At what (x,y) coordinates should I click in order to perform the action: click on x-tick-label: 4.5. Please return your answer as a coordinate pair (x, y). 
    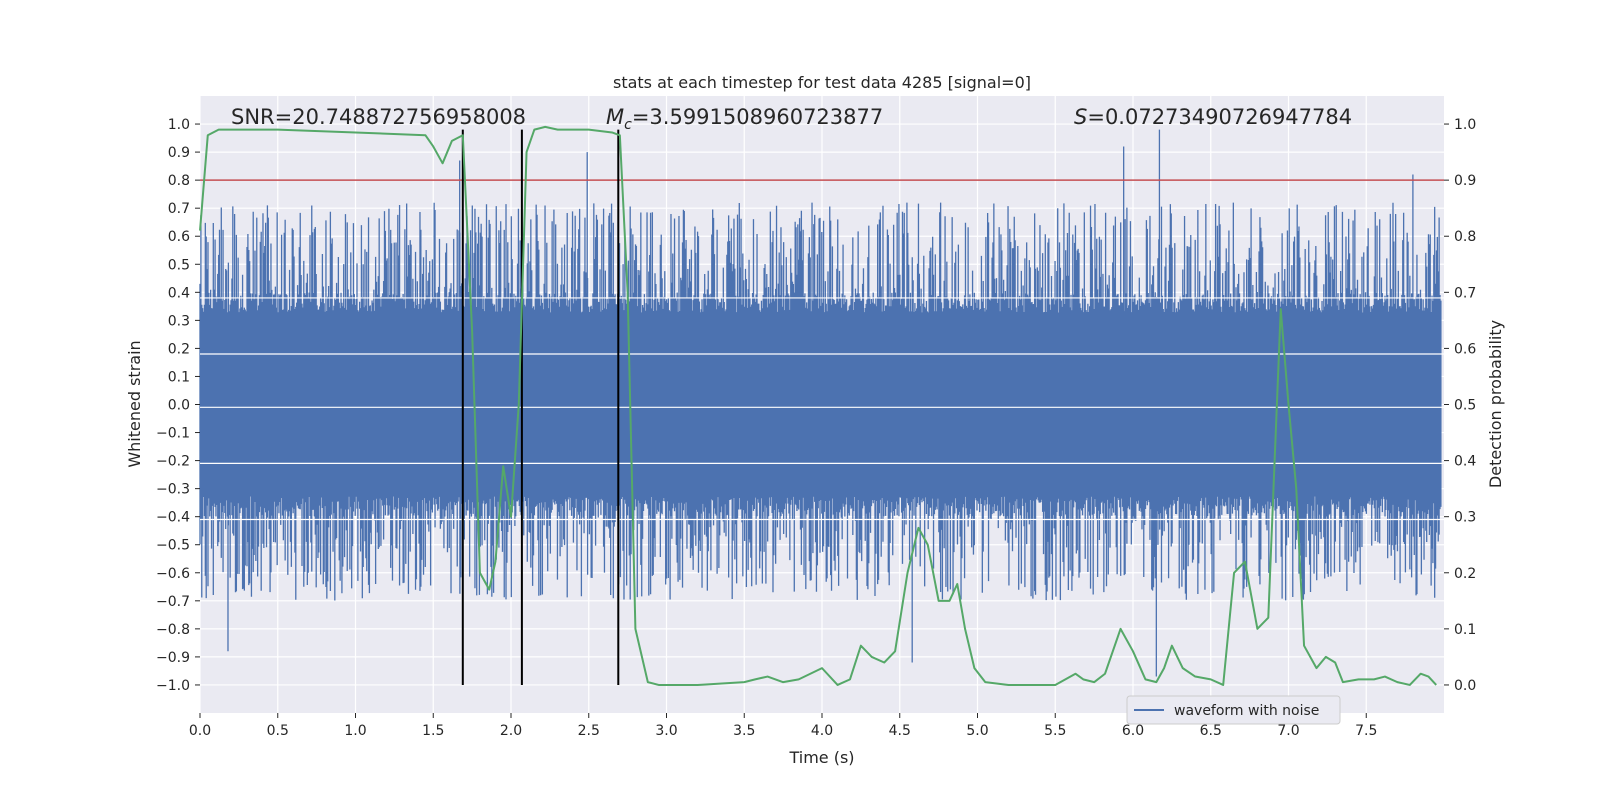
    Looking at the image, I should click on (900, 731).